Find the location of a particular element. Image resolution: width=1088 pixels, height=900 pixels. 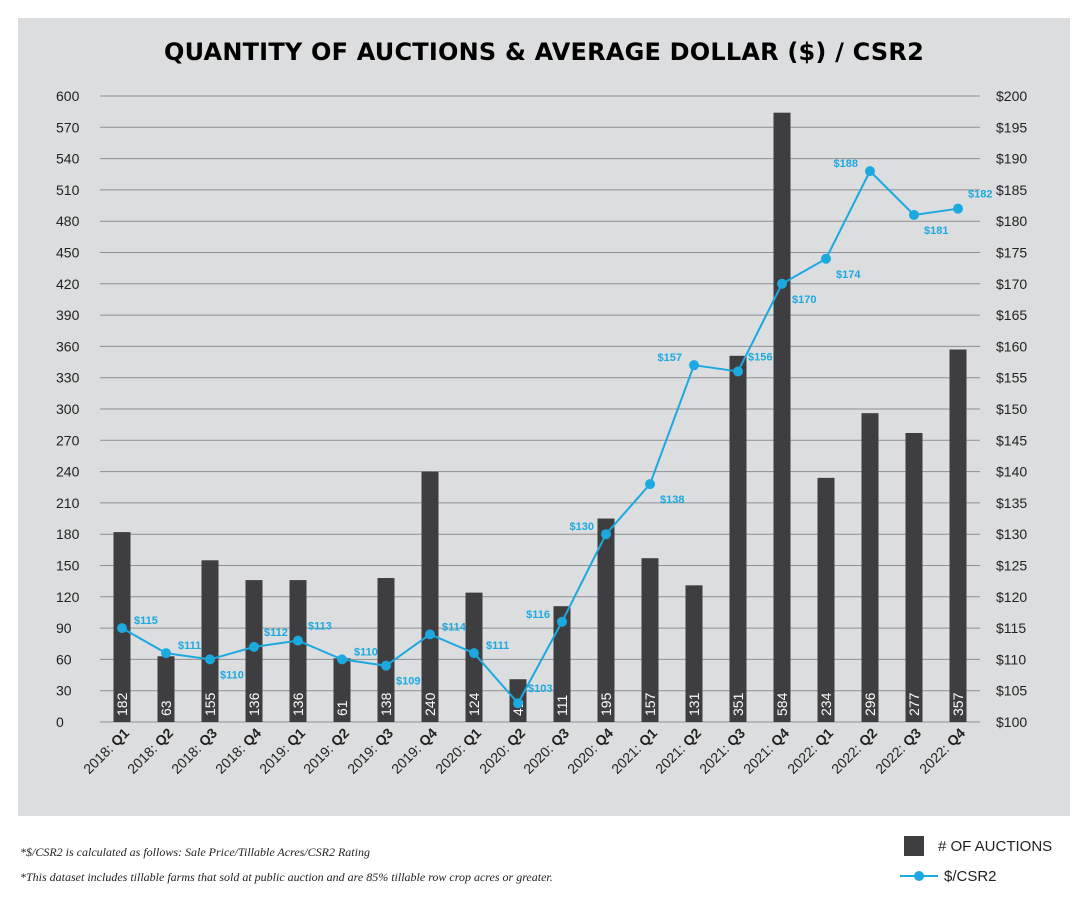

legend-item-auctions: # OF AUCTIONS is located at coordinates (976, 846).